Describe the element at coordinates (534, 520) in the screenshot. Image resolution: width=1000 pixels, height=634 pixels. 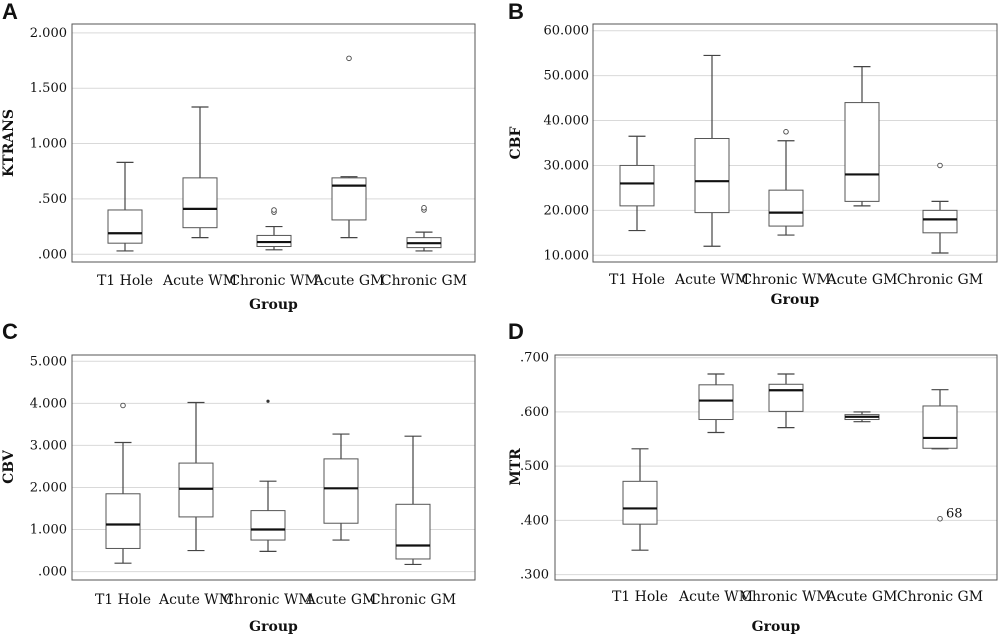
I see `y-tick-label-d: .400` at that location.